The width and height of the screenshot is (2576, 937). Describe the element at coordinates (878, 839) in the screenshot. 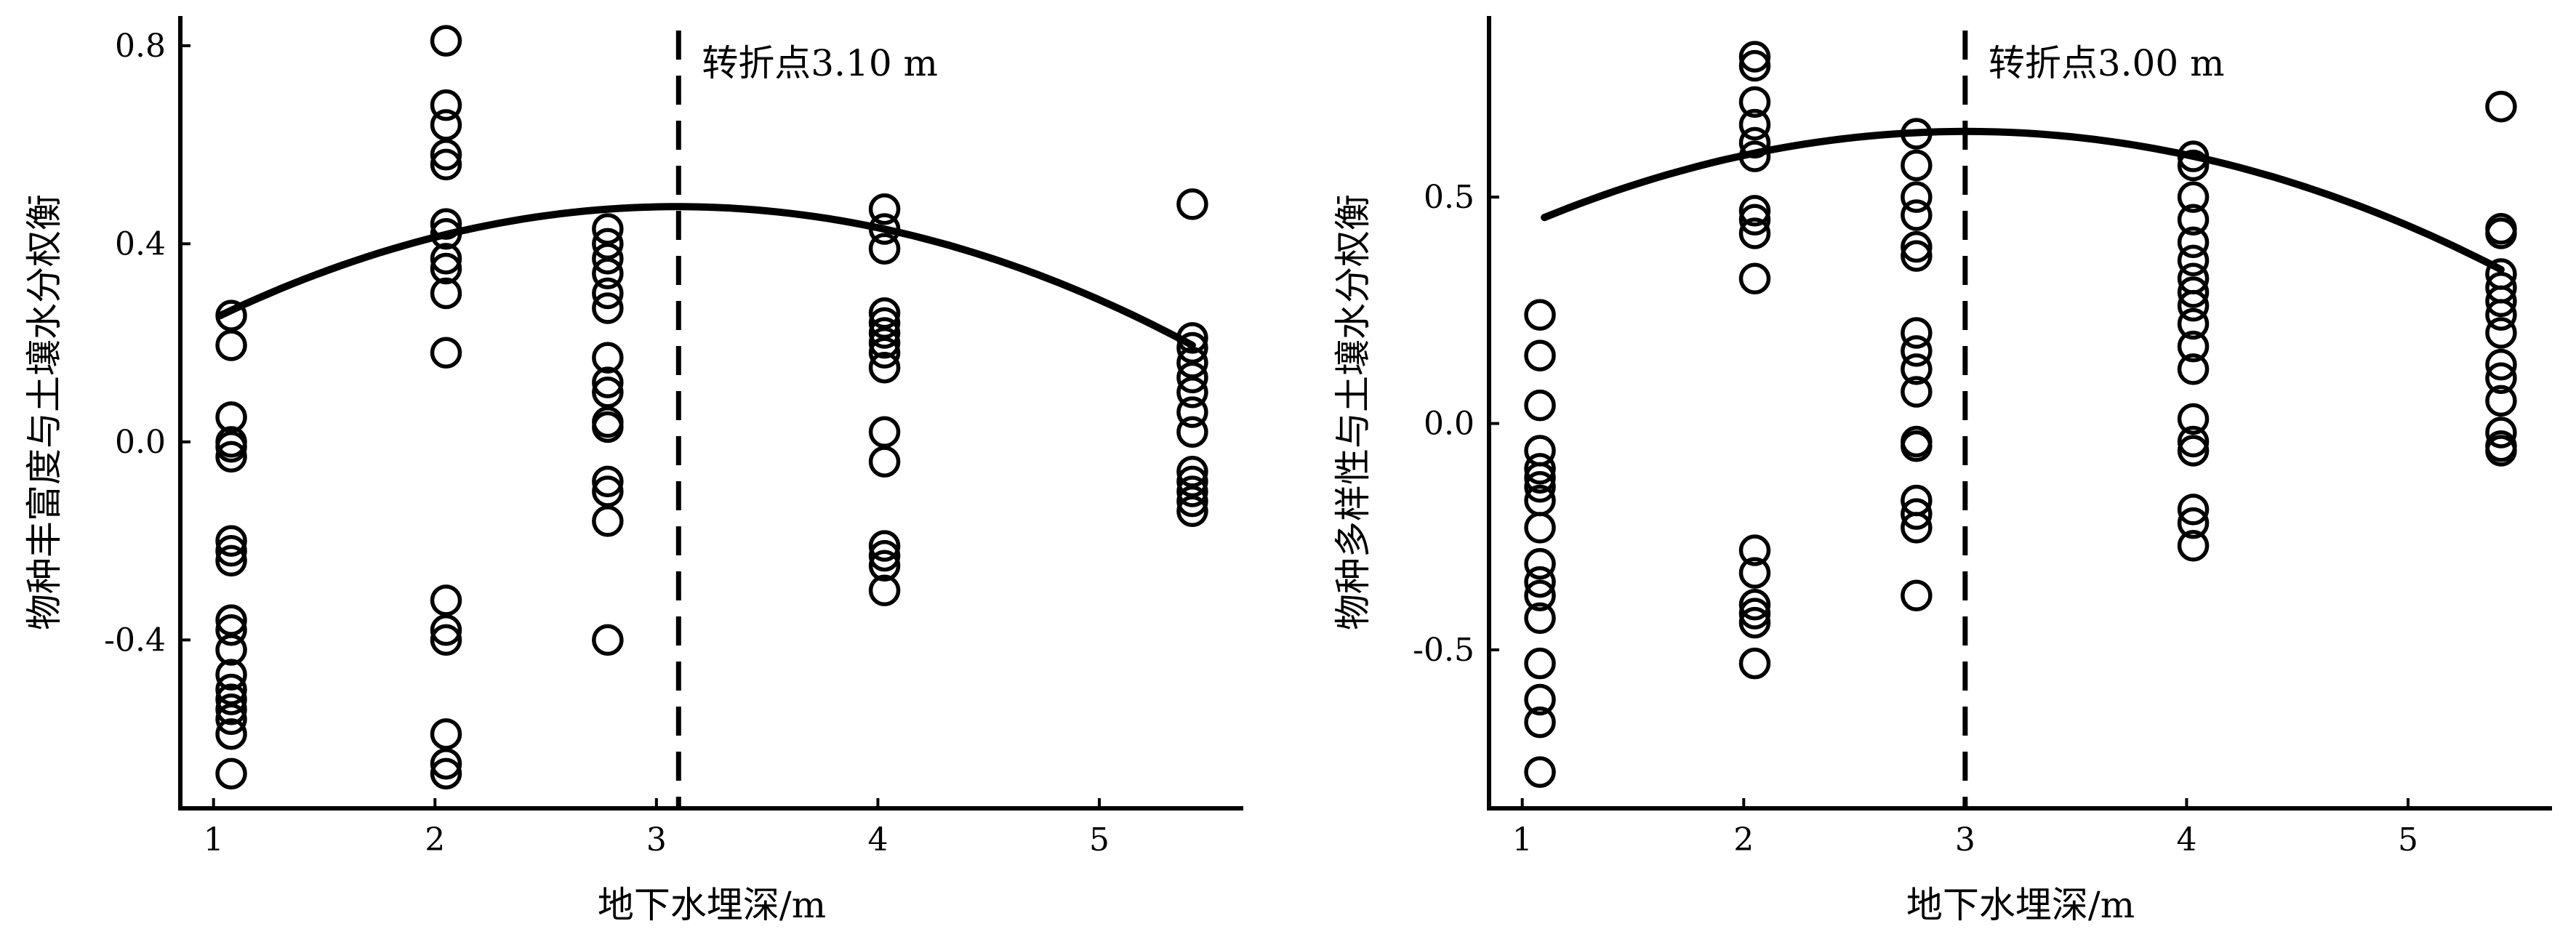

I see `x-tick-label: 4` at that location.